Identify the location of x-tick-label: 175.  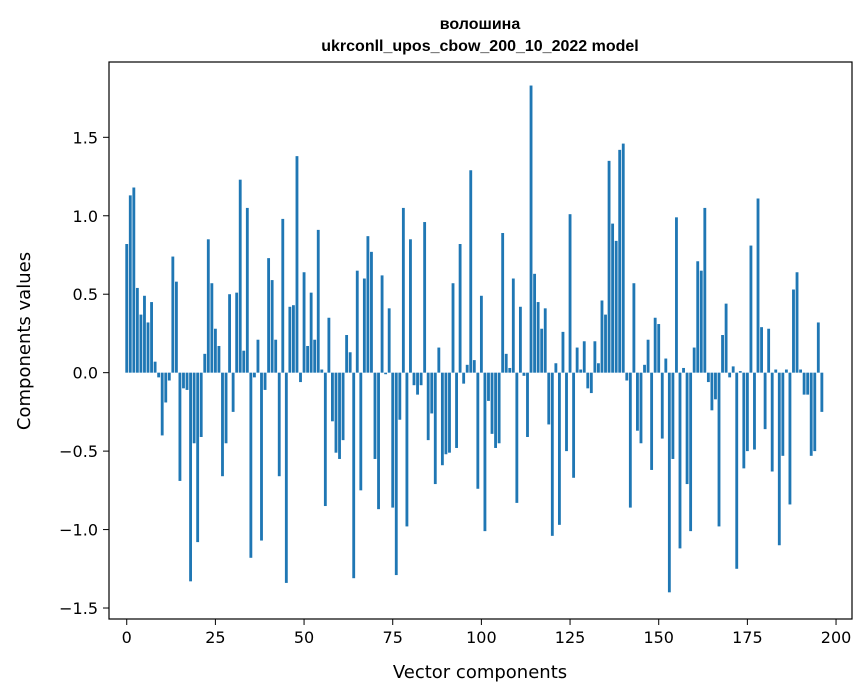
(747, 637).